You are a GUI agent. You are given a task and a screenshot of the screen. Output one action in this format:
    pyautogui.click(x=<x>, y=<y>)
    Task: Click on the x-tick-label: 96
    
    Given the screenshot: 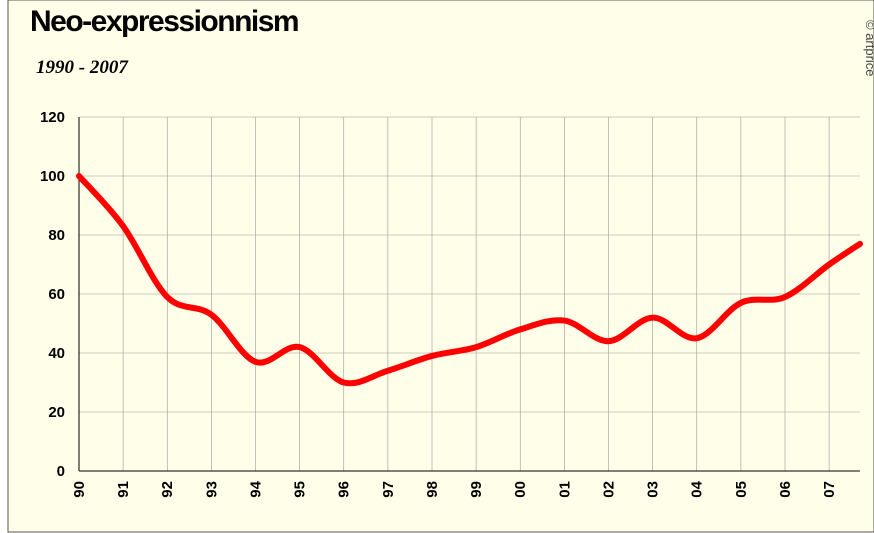 What is the action you would take?
    pyautogui.click(x=344, y=489)
    